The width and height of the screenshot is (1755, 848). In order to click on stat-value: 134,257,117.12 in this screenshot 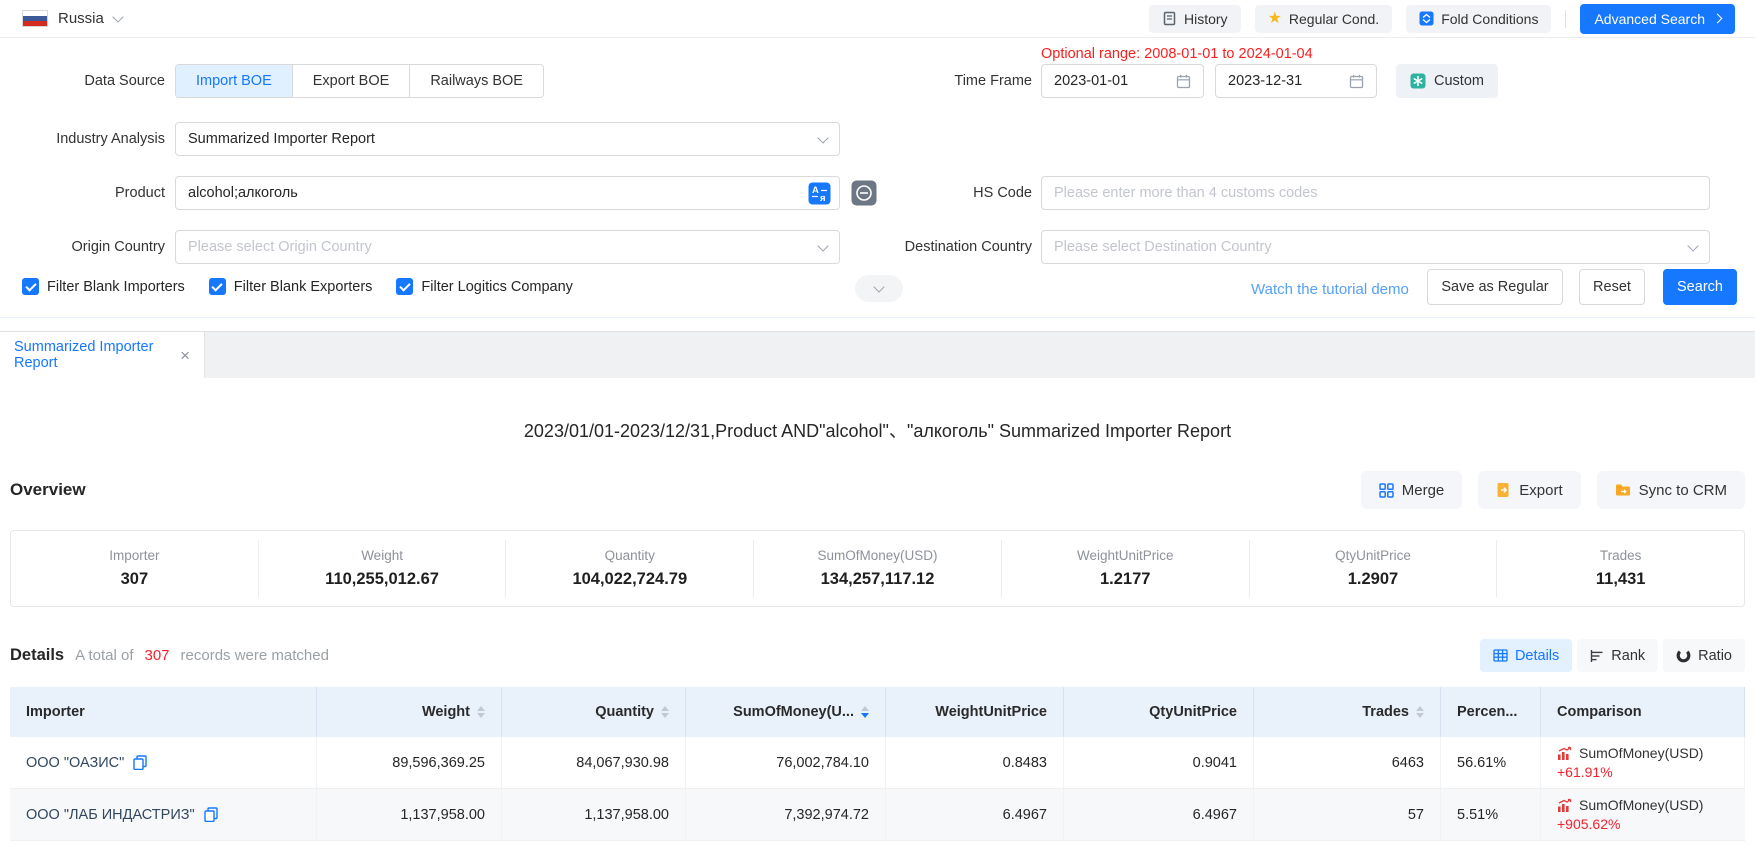, I will do `click(877, 579)`.